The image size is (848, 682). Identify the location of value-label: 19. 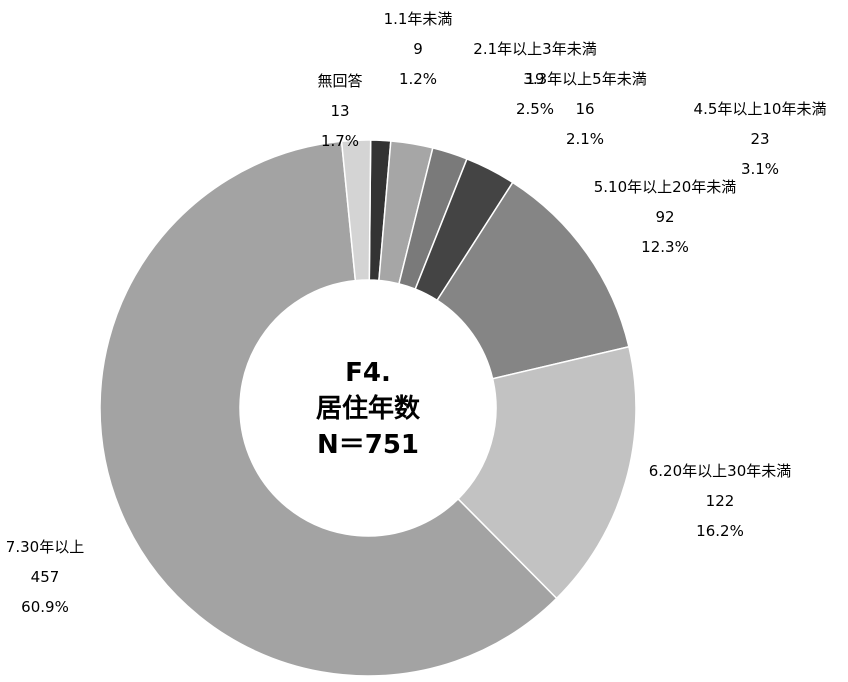
(535, 79).